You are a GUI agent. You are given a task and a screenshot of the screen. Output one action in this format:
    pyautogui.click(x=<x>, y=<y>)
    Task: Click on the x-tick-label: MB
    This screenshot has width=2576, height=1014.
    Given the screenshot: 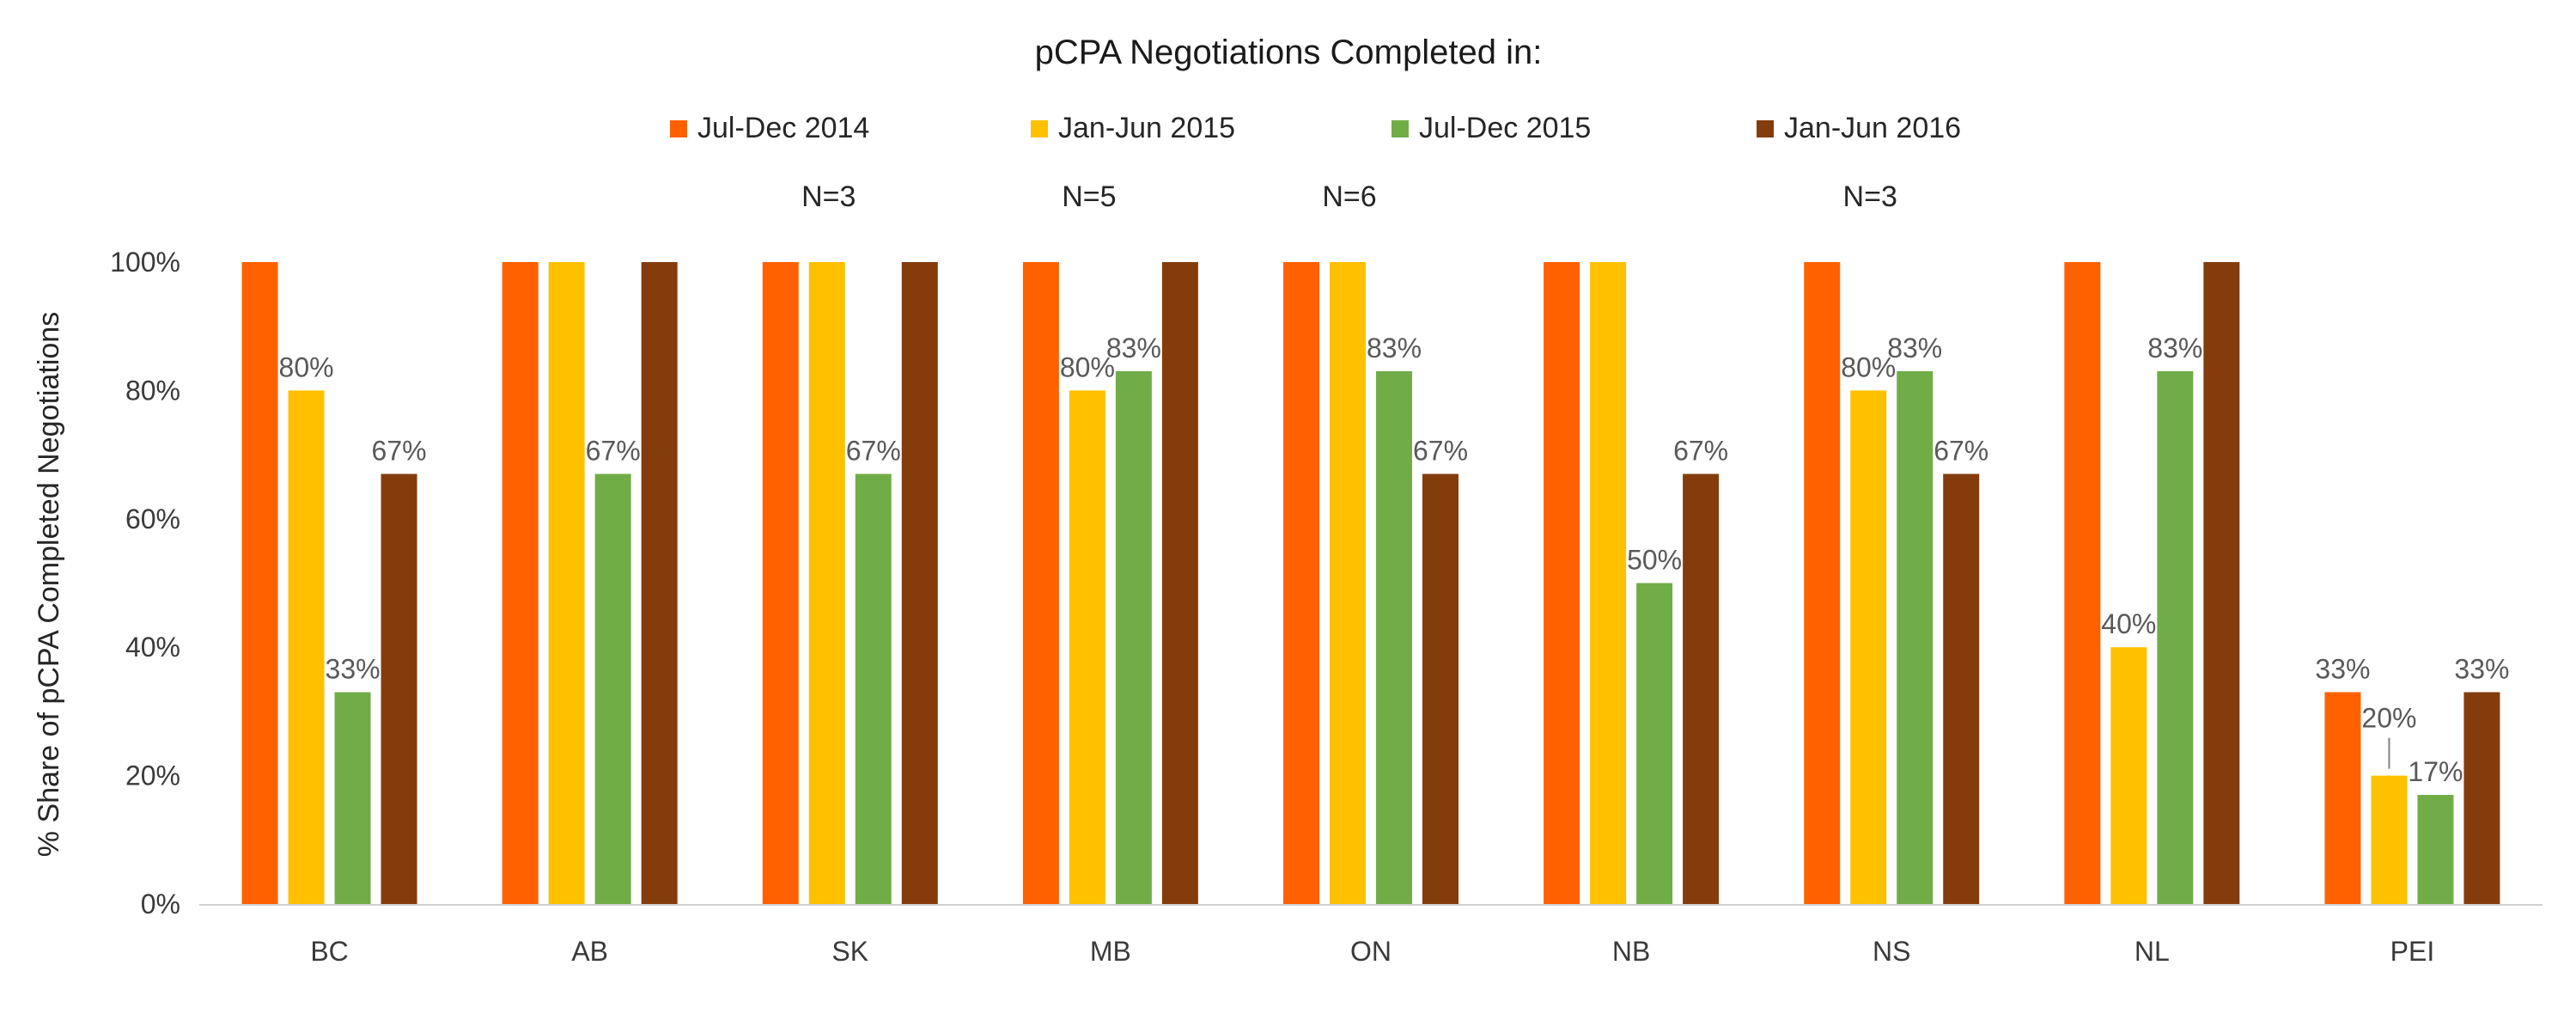 What is the action you would take?
    pyautogui.click(x=1110, y=951)
    